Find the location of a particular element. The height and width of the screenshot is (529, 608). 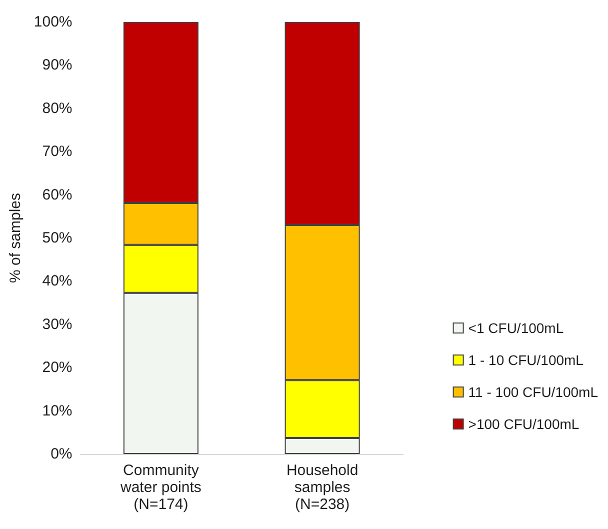

y-tick-label: 60% is located at coordinates (57, 195).